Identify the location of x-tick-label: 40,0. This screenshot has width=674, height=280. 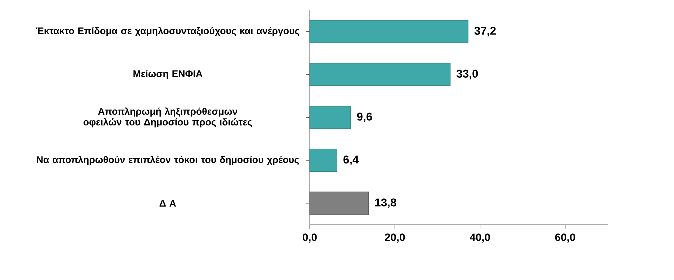
(480, 238).